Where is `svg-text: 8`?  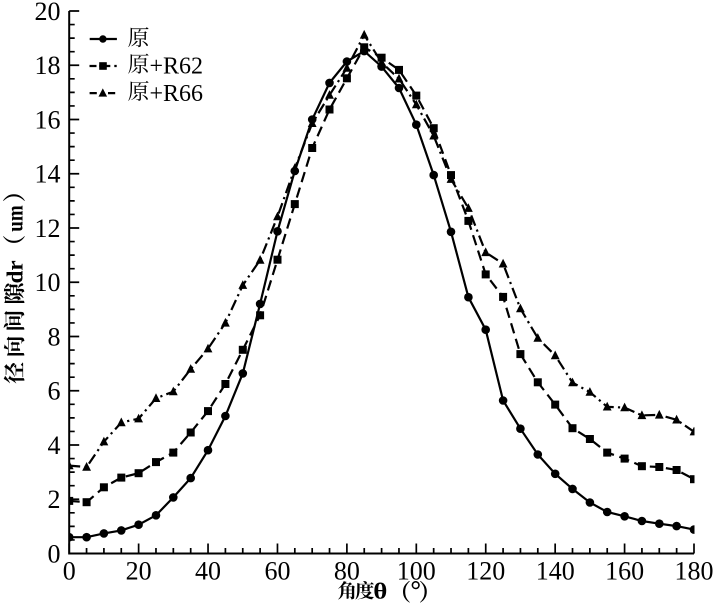 svg-text: 8 is located at coordinates (54, 336).